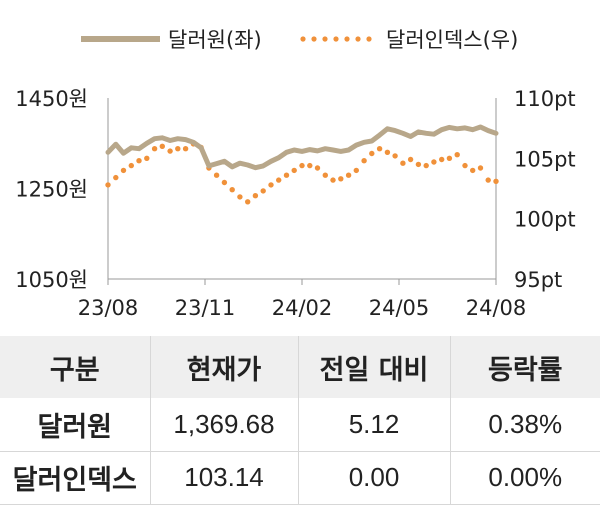 The width and height of the screenshot is (600, 505). I want to click on legend-label-dxy: 달러인덱스(우), so click(452, 40).